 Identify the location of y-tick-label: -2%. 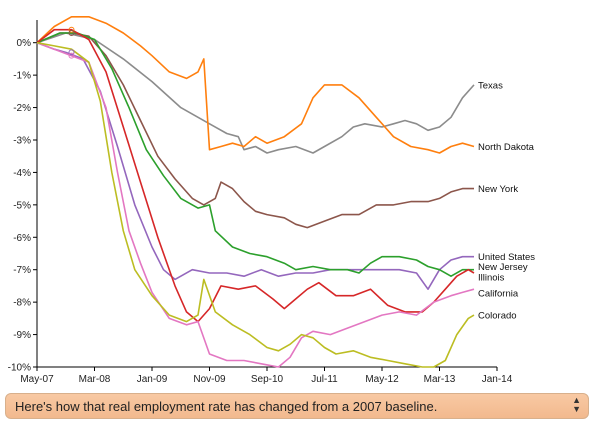
(22, 108).